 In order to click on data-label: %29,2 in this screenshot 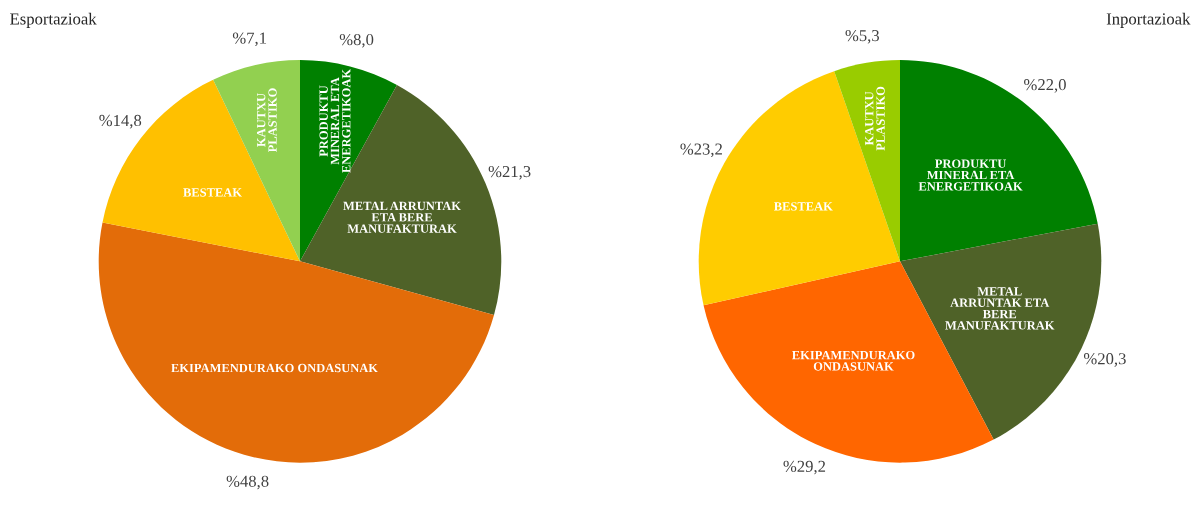, I will do `click(804, 467)`.